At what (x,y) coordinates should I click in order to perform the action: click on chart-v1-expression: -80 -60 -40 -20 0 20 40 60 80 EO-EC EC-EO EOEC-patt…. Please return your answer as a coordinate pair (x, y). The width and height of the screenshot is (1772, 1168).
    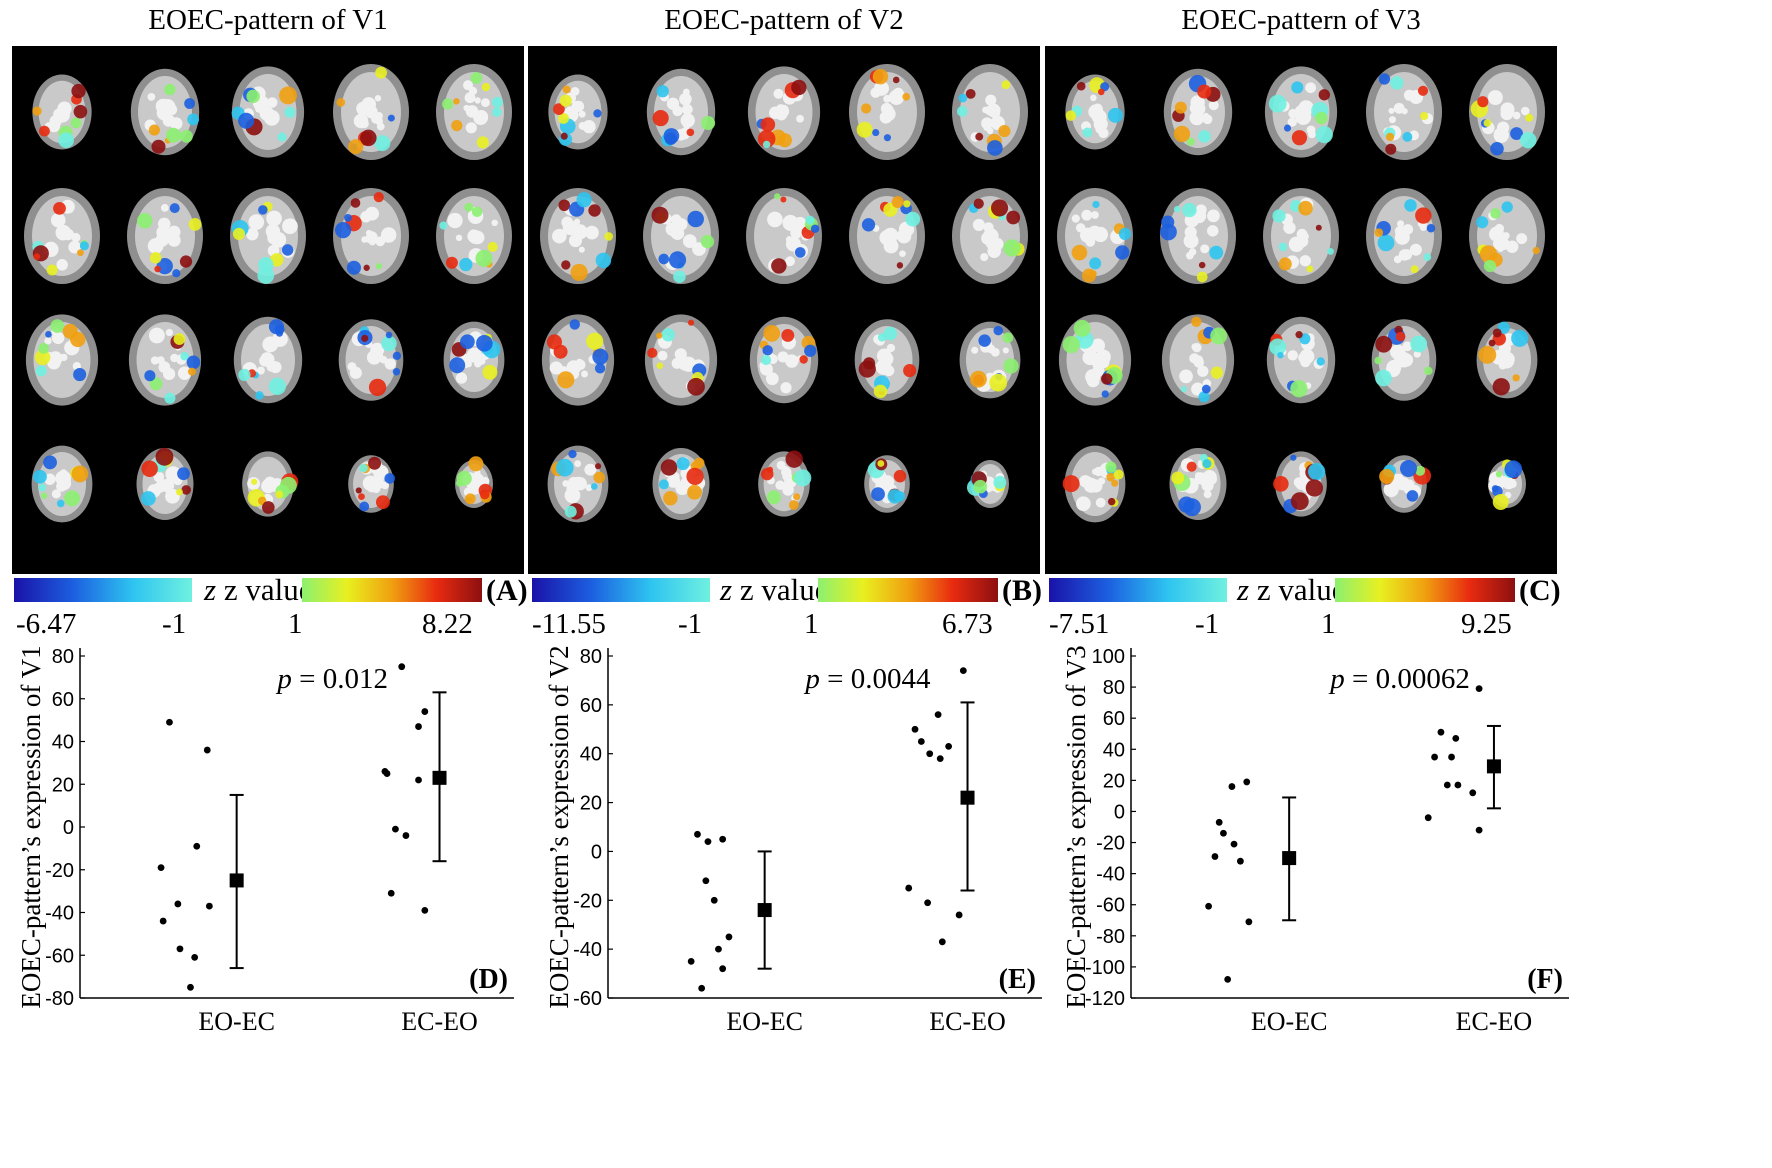
    Looking at the image, I should click on (265, 840).